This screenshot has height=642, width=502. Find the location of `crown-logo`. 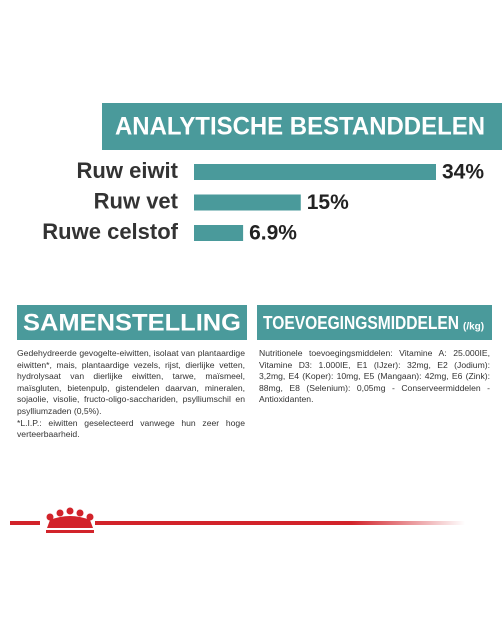

crown-logo is located at coordinates (70, 520).